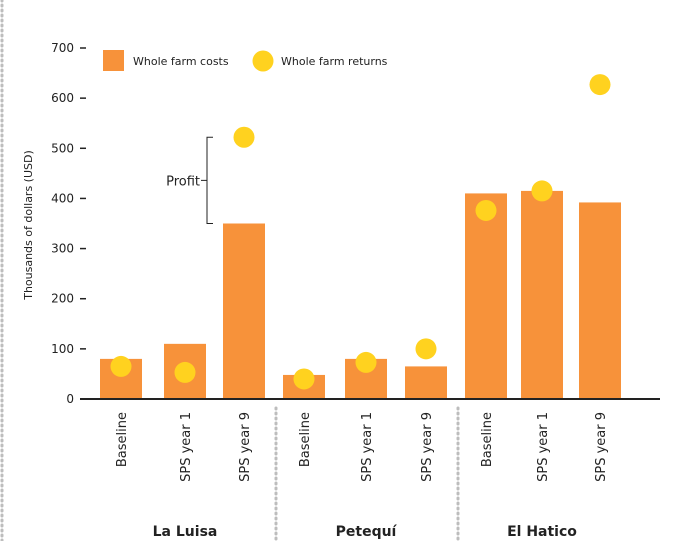 Image resolution: width=676 pixels, height=541 pixels. What do you see at coordinates (62, 48) in the screenshot?
I see `y-tick-label: 700` at bounding box center [62, 48].